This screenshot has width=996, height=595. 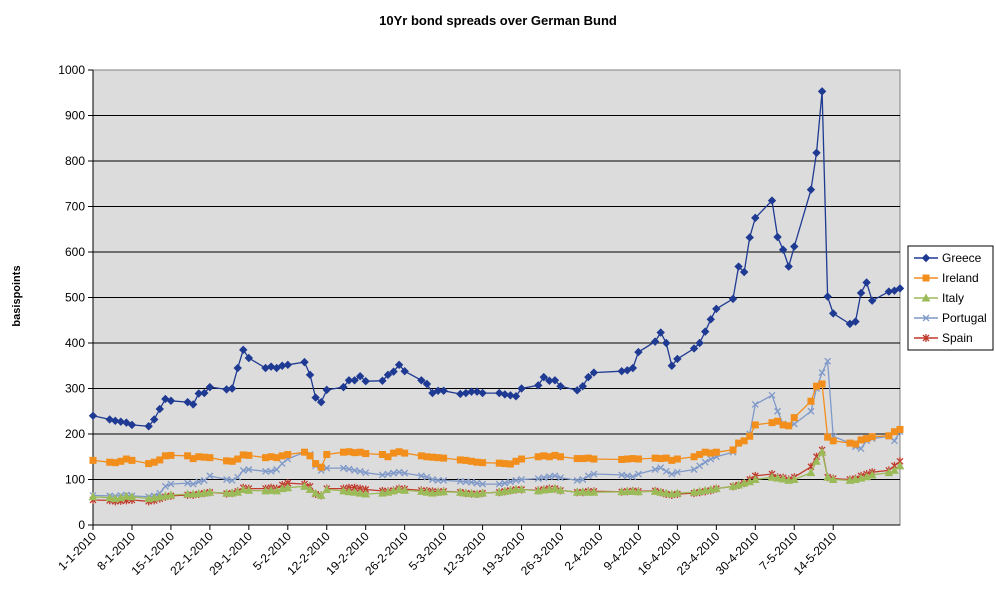 I want to click on legend-marker-portugal, so click(x=926, y=318).